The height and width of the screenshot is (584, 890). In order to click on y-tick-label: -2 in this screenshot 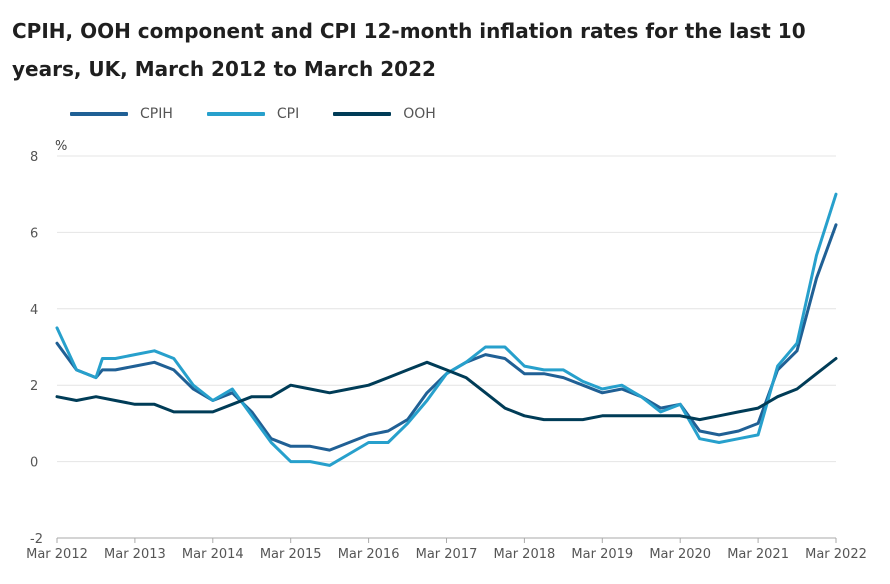, I will do `click(36, 539)`.